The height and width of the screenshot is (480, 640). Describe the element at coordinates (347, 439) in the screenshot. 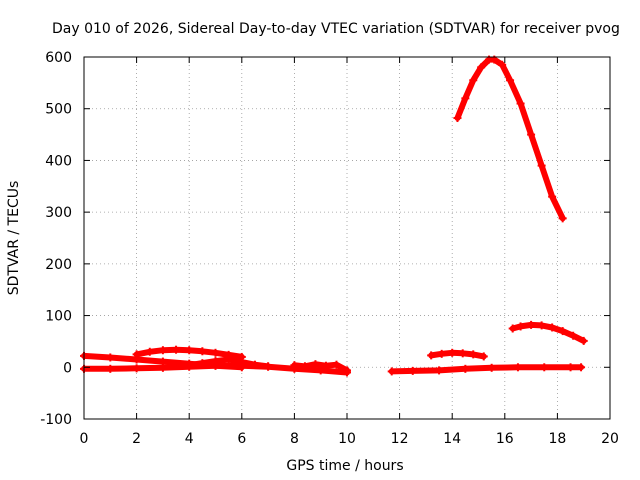

I see `x-tick-label: 10` at that location.